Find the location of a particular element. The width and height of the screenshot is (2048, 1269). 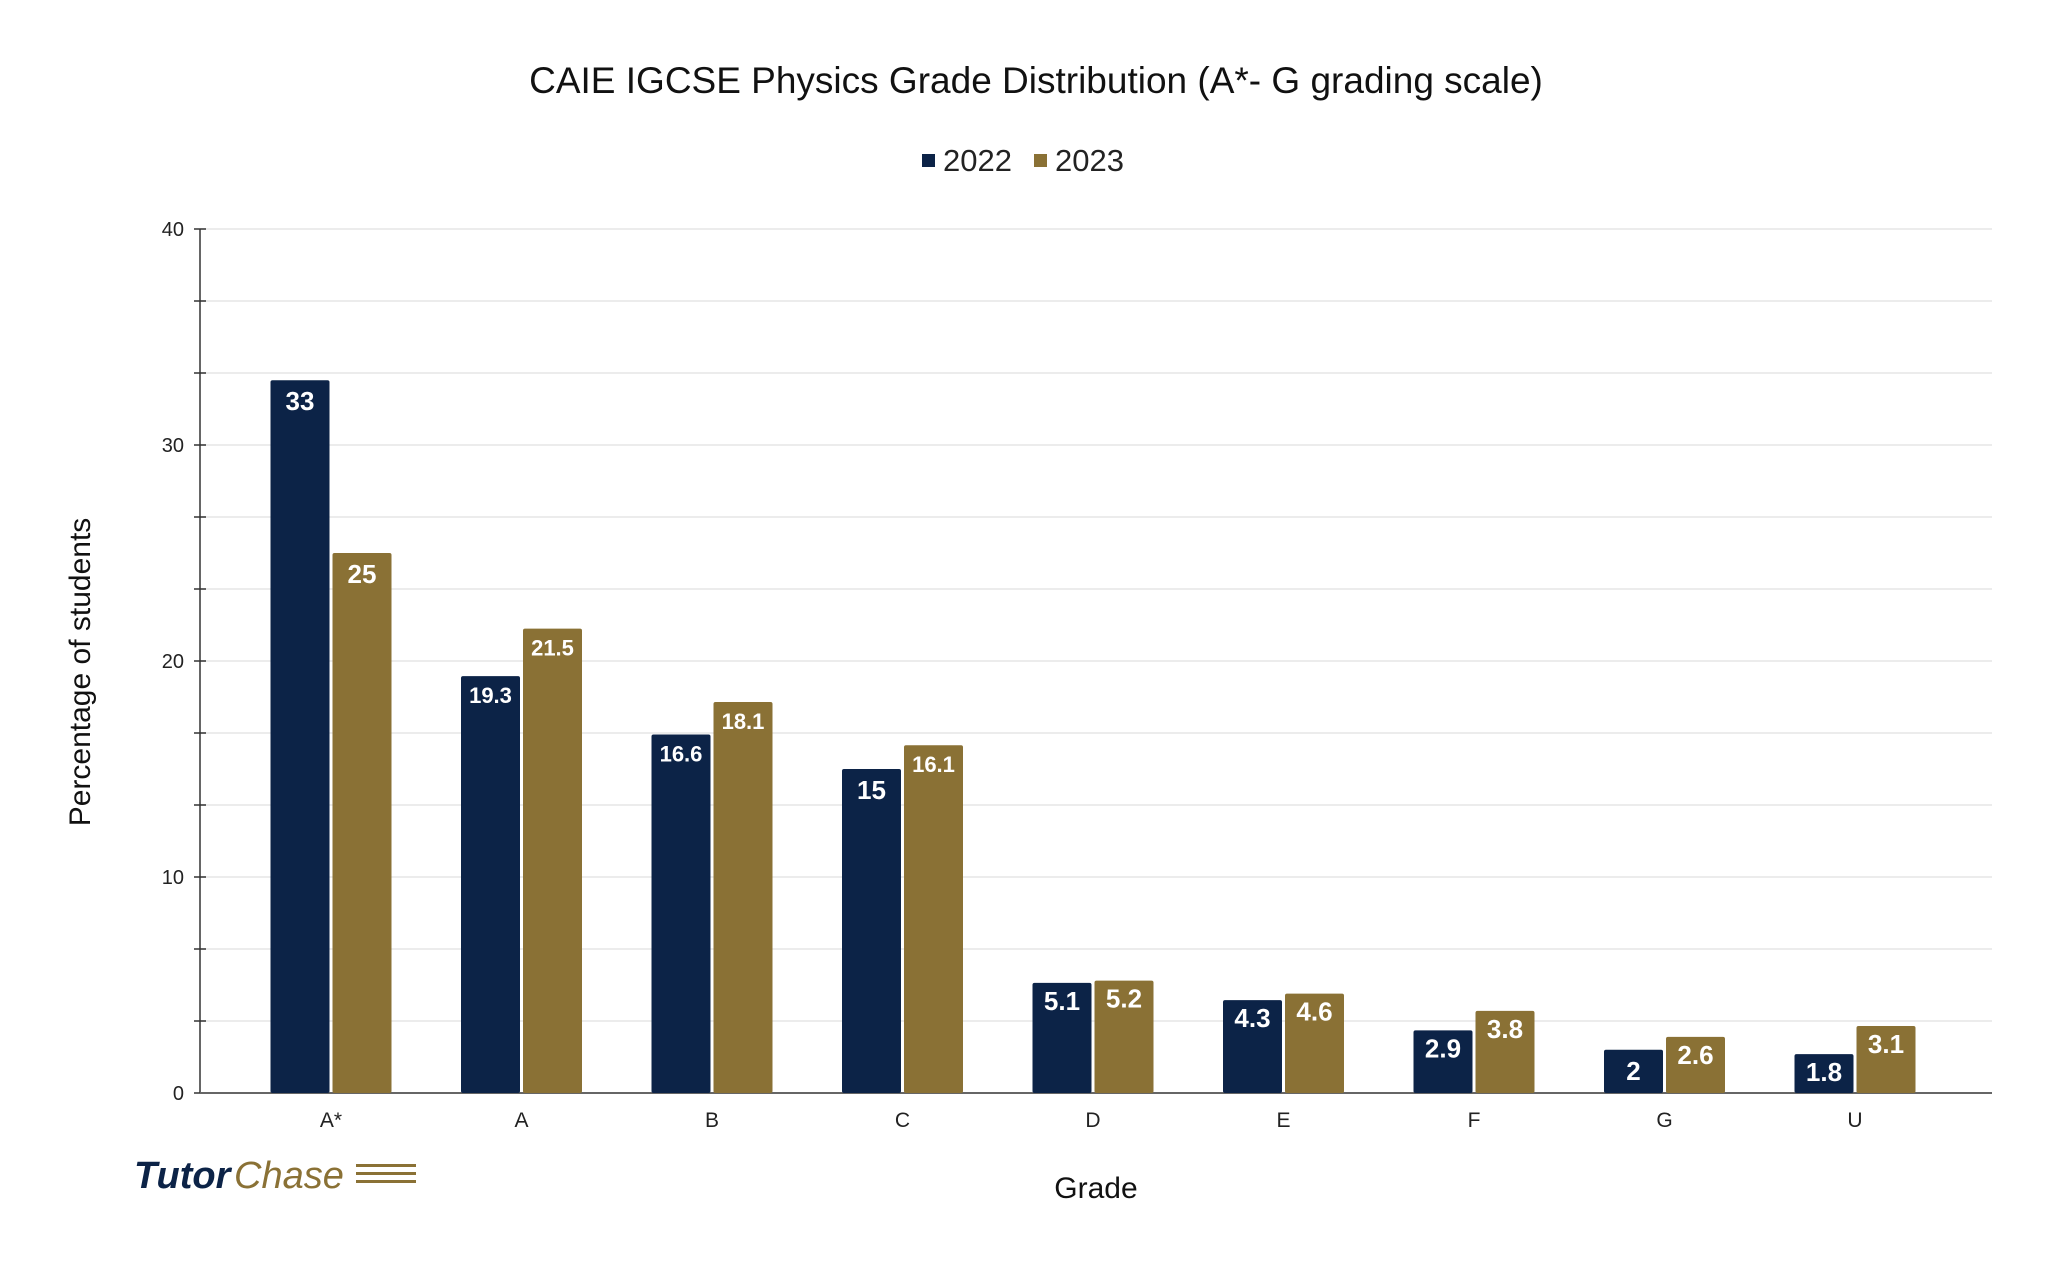

bar-2023-C is located at coordinates (933, 919).